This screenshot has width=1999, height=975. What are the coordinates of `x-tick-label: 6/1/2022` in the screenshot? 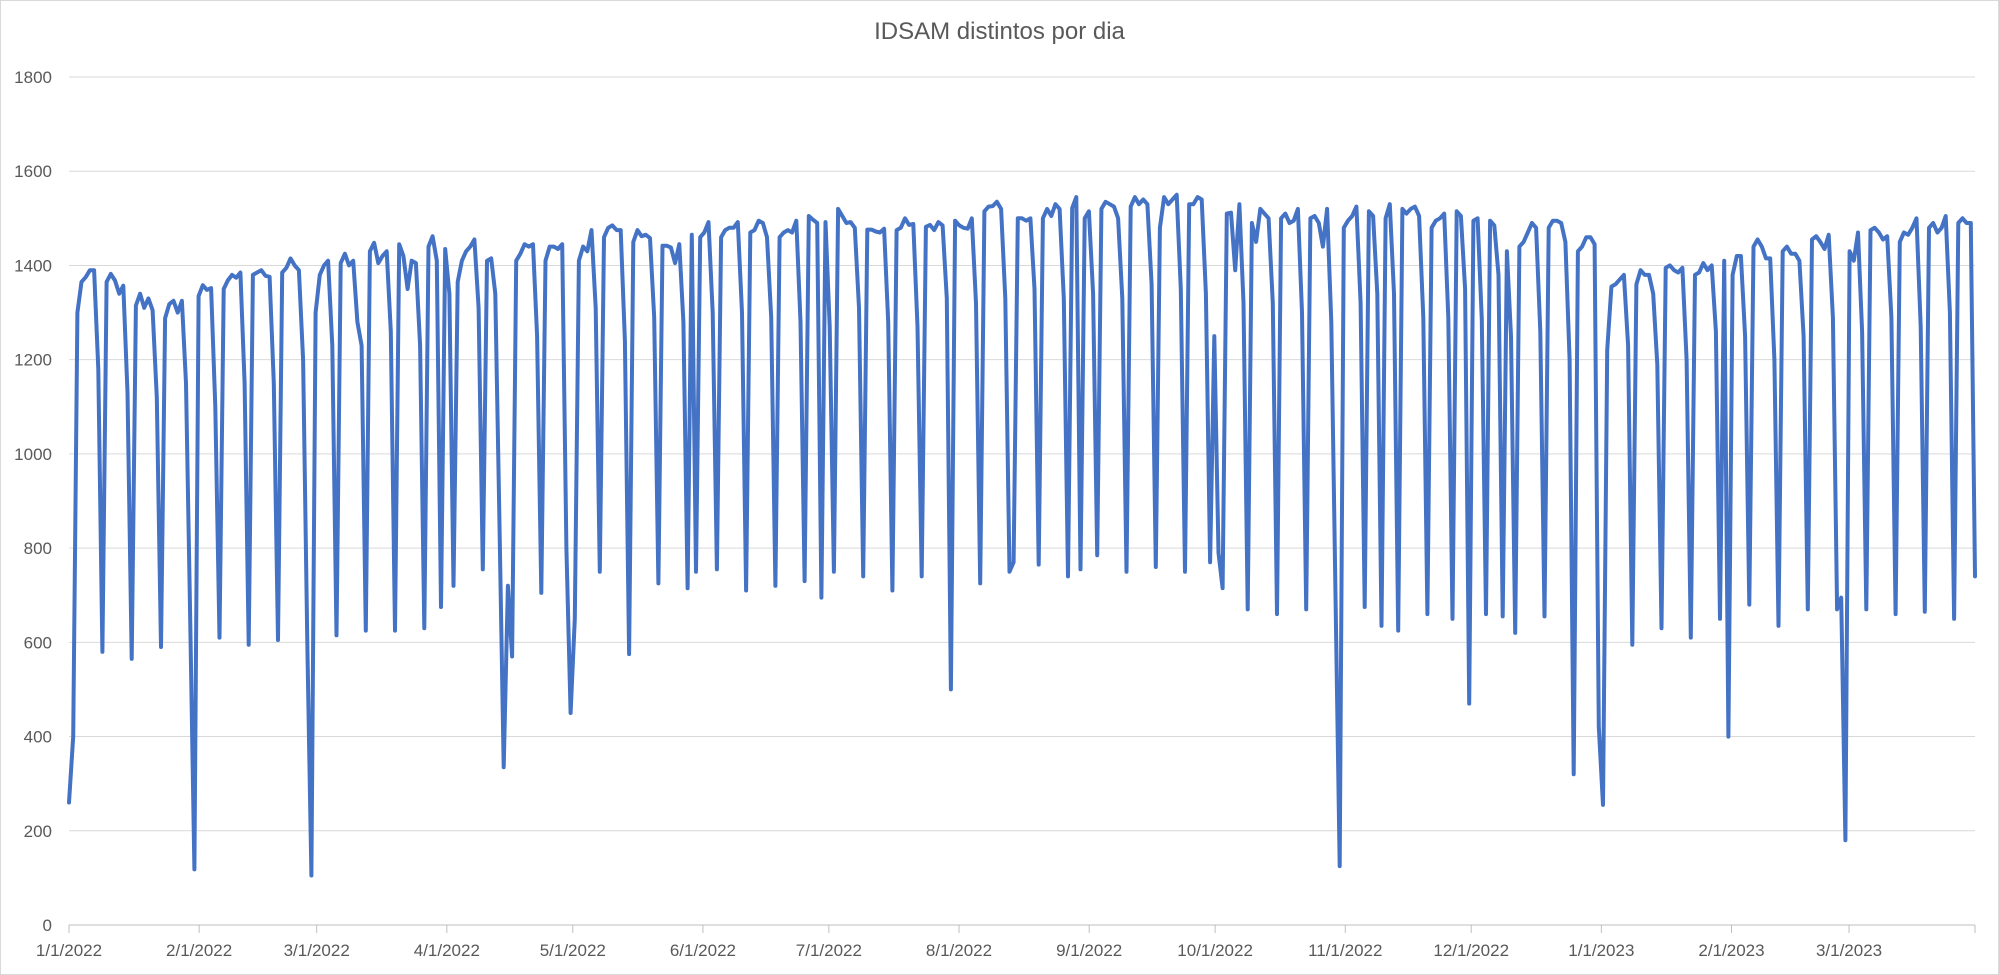 It's located at (703, 950).